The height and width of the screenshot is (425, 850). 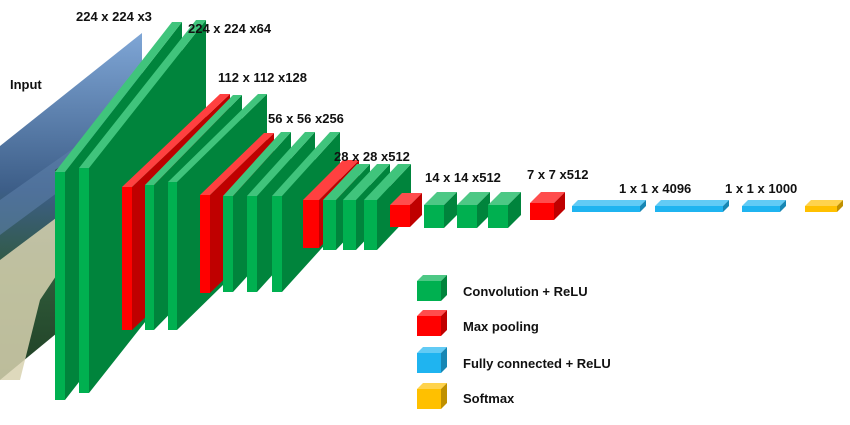 What do you see at coordinates (557, 174) in the screenshot?
I see `dim-label-pool5: 7 x 7 x512` at bounding box center [557, 174].